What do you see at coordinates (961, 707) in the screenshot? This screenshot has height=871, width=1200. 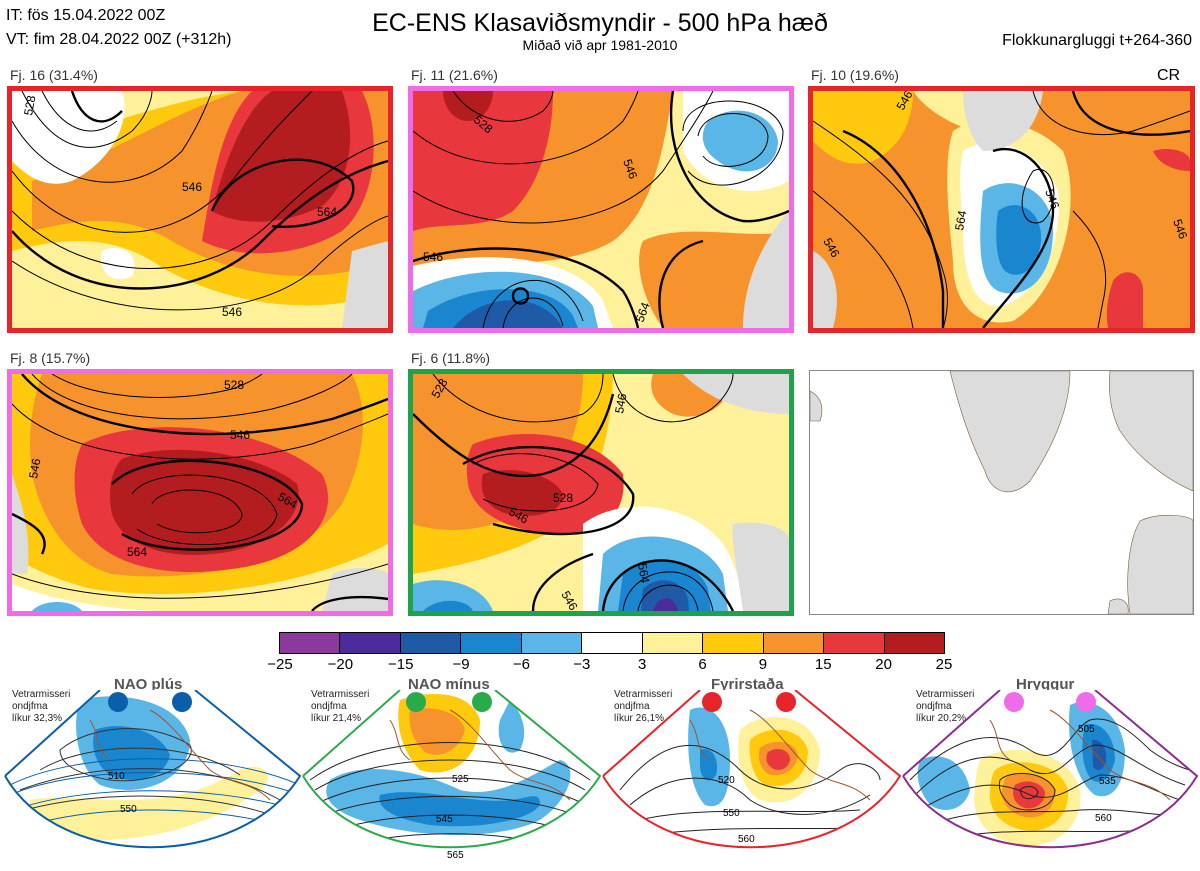 I see `regime-4-note: Vetrarmisseri ondjfma líkur 20,2%` at bounding box center [961, 707].